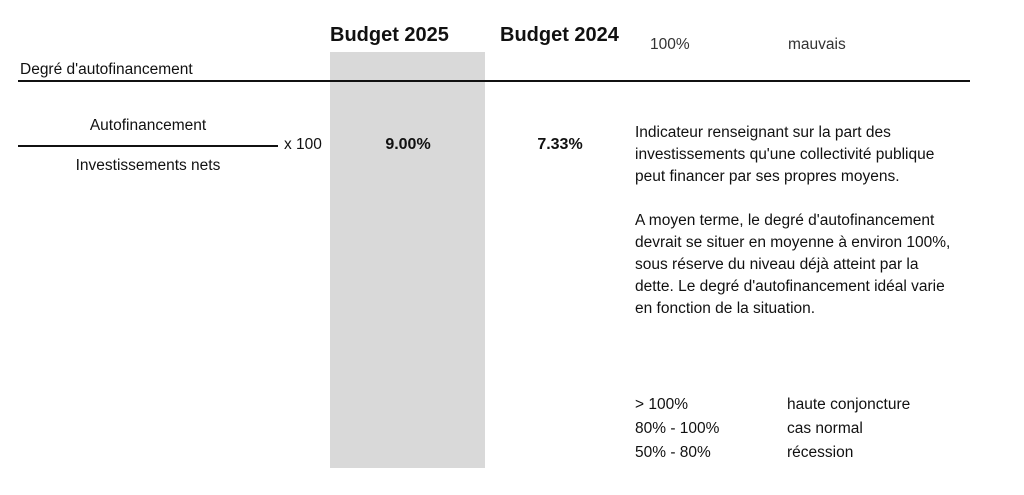 Image resolution: width=1024 pixels, height=495 pixels. Describe the element at coordinates (106, 69) in the screenshot. I see `indicator-label: Degré d'autofinancement` at that location.